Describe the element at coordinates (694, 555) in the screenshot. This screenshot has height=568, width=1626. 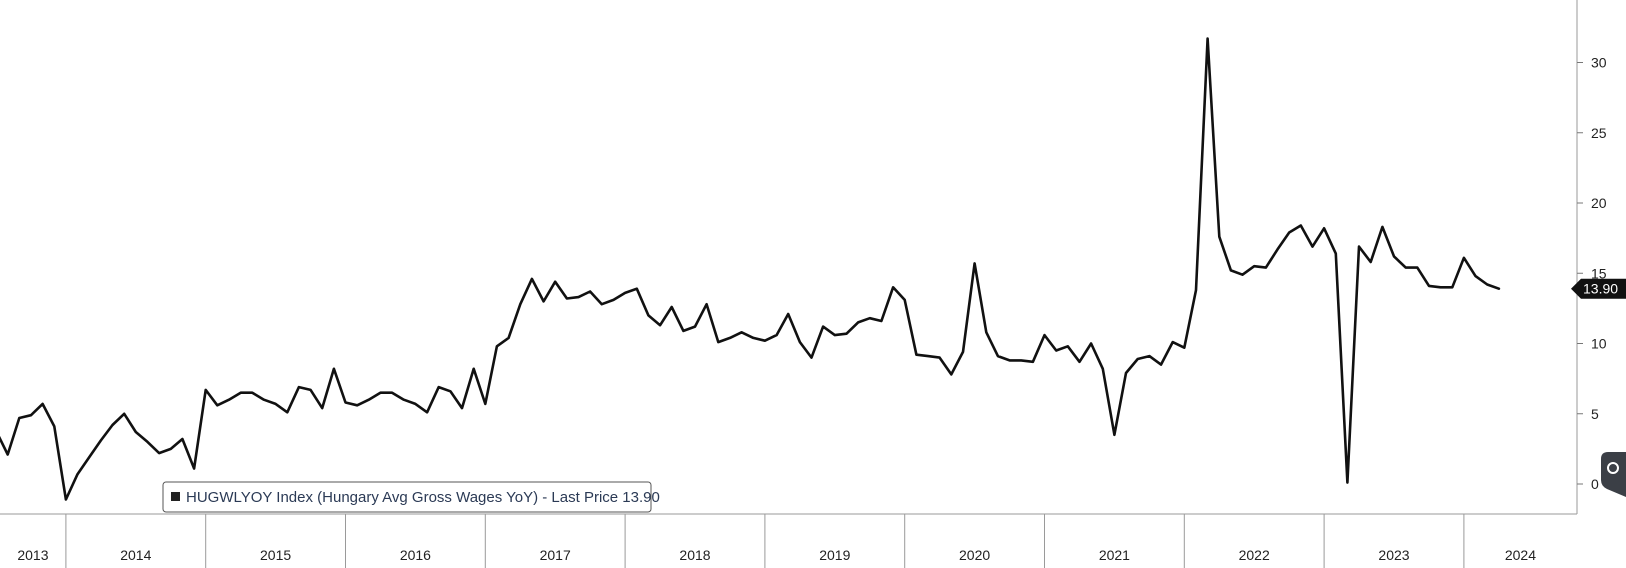
I see `x-tick-label: 2018` at that location.